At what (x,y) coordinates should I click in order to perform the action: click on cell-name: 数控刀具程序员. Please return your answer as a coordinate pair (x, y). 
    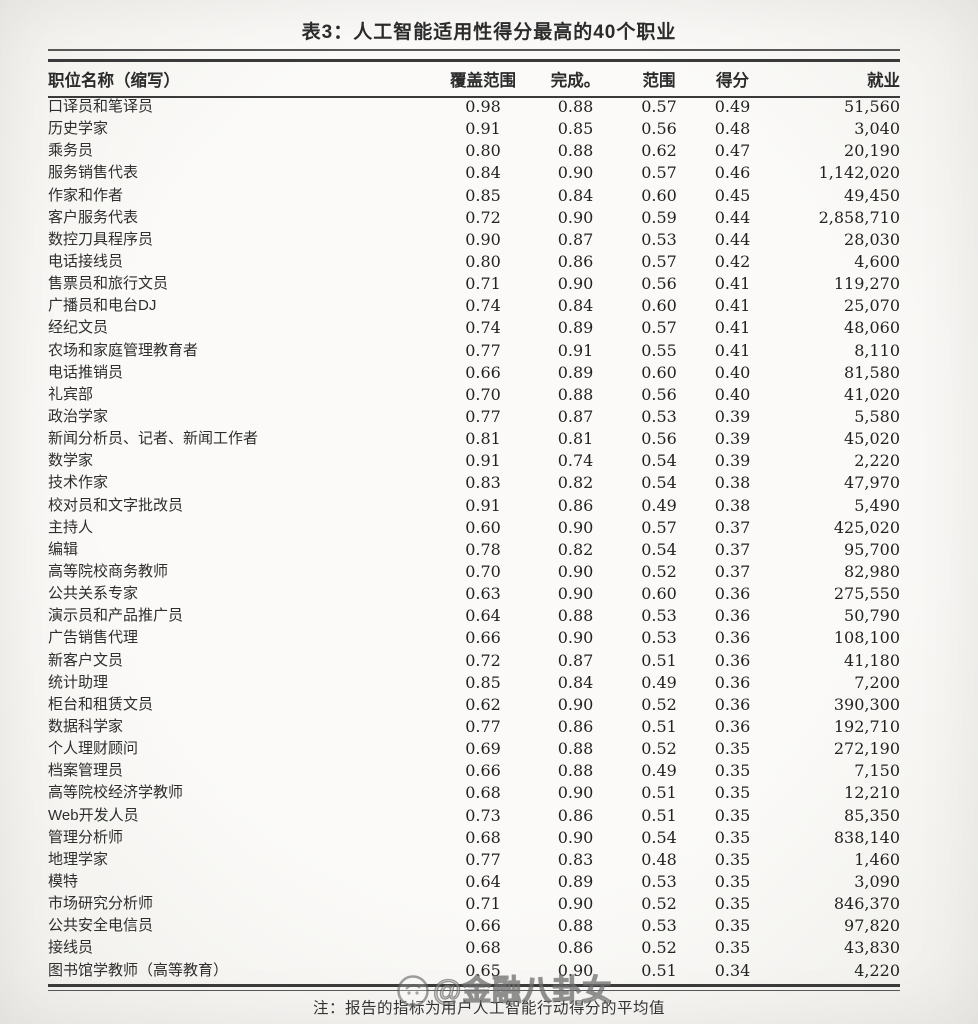
    Looking at the image, I should click on (101, 239).